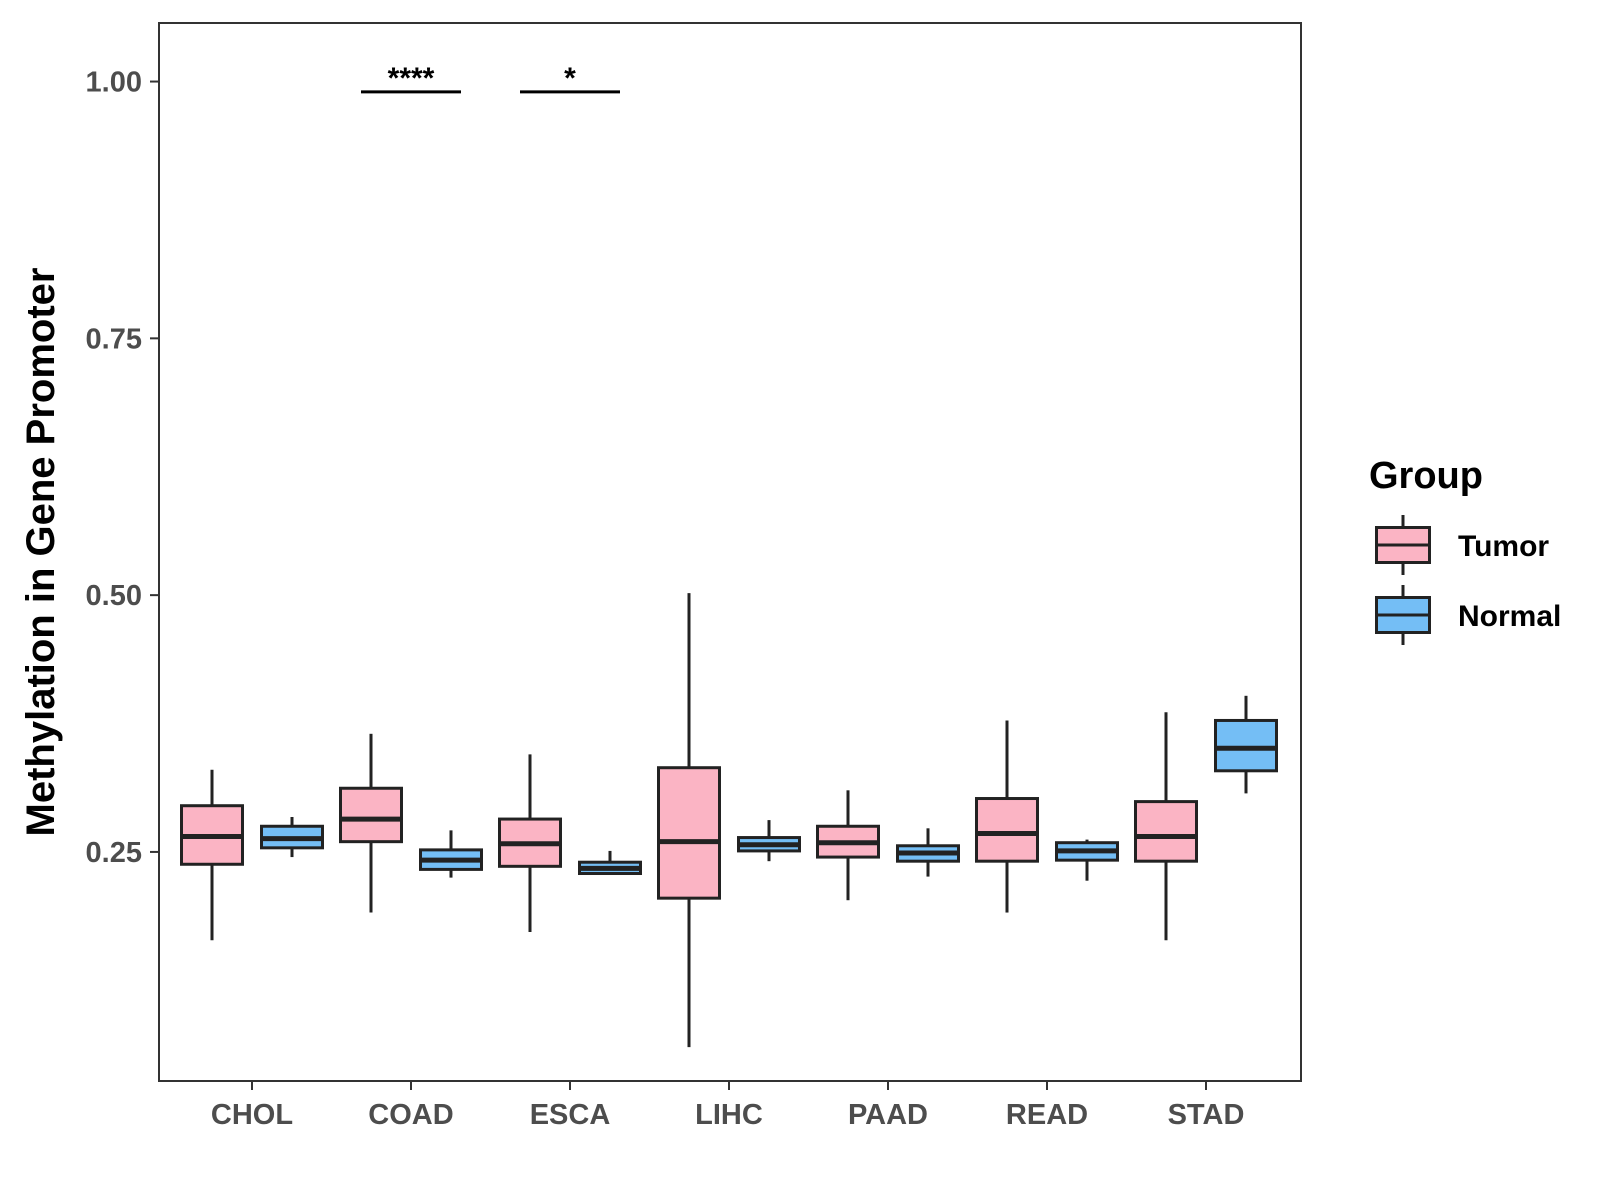 This screenshot has width=1600, height=1200. I want to click on y-tick-label: 1.00, so click(114, 83).